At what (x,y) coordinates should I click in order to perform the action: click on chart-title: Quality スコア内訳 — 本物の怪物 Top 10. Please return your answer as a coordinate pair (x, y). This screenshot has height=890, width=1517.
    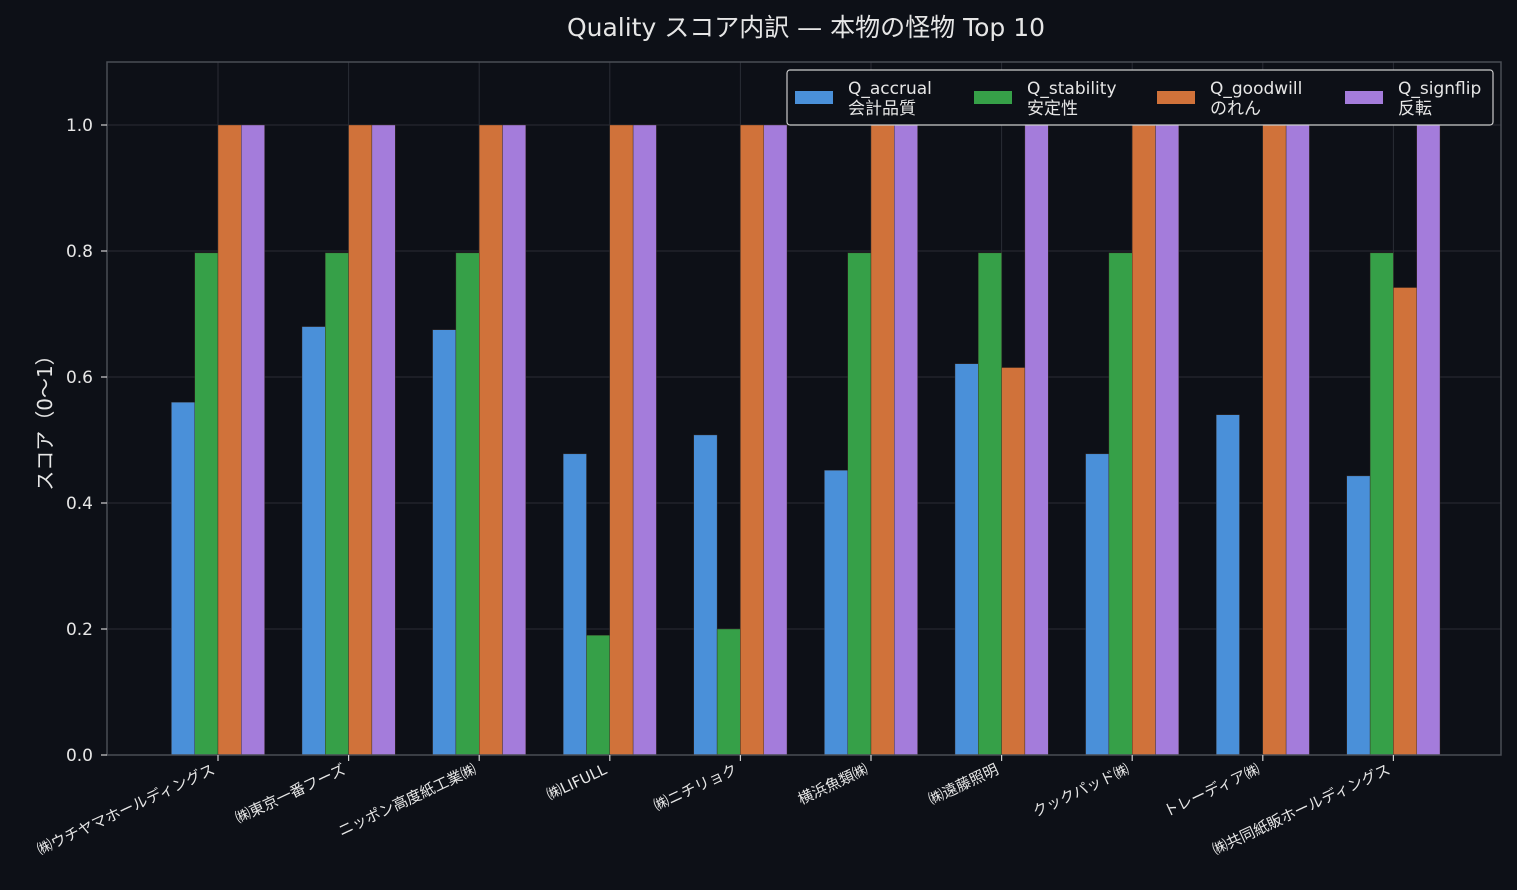
    Looking at the image, I should click on (806, 27).